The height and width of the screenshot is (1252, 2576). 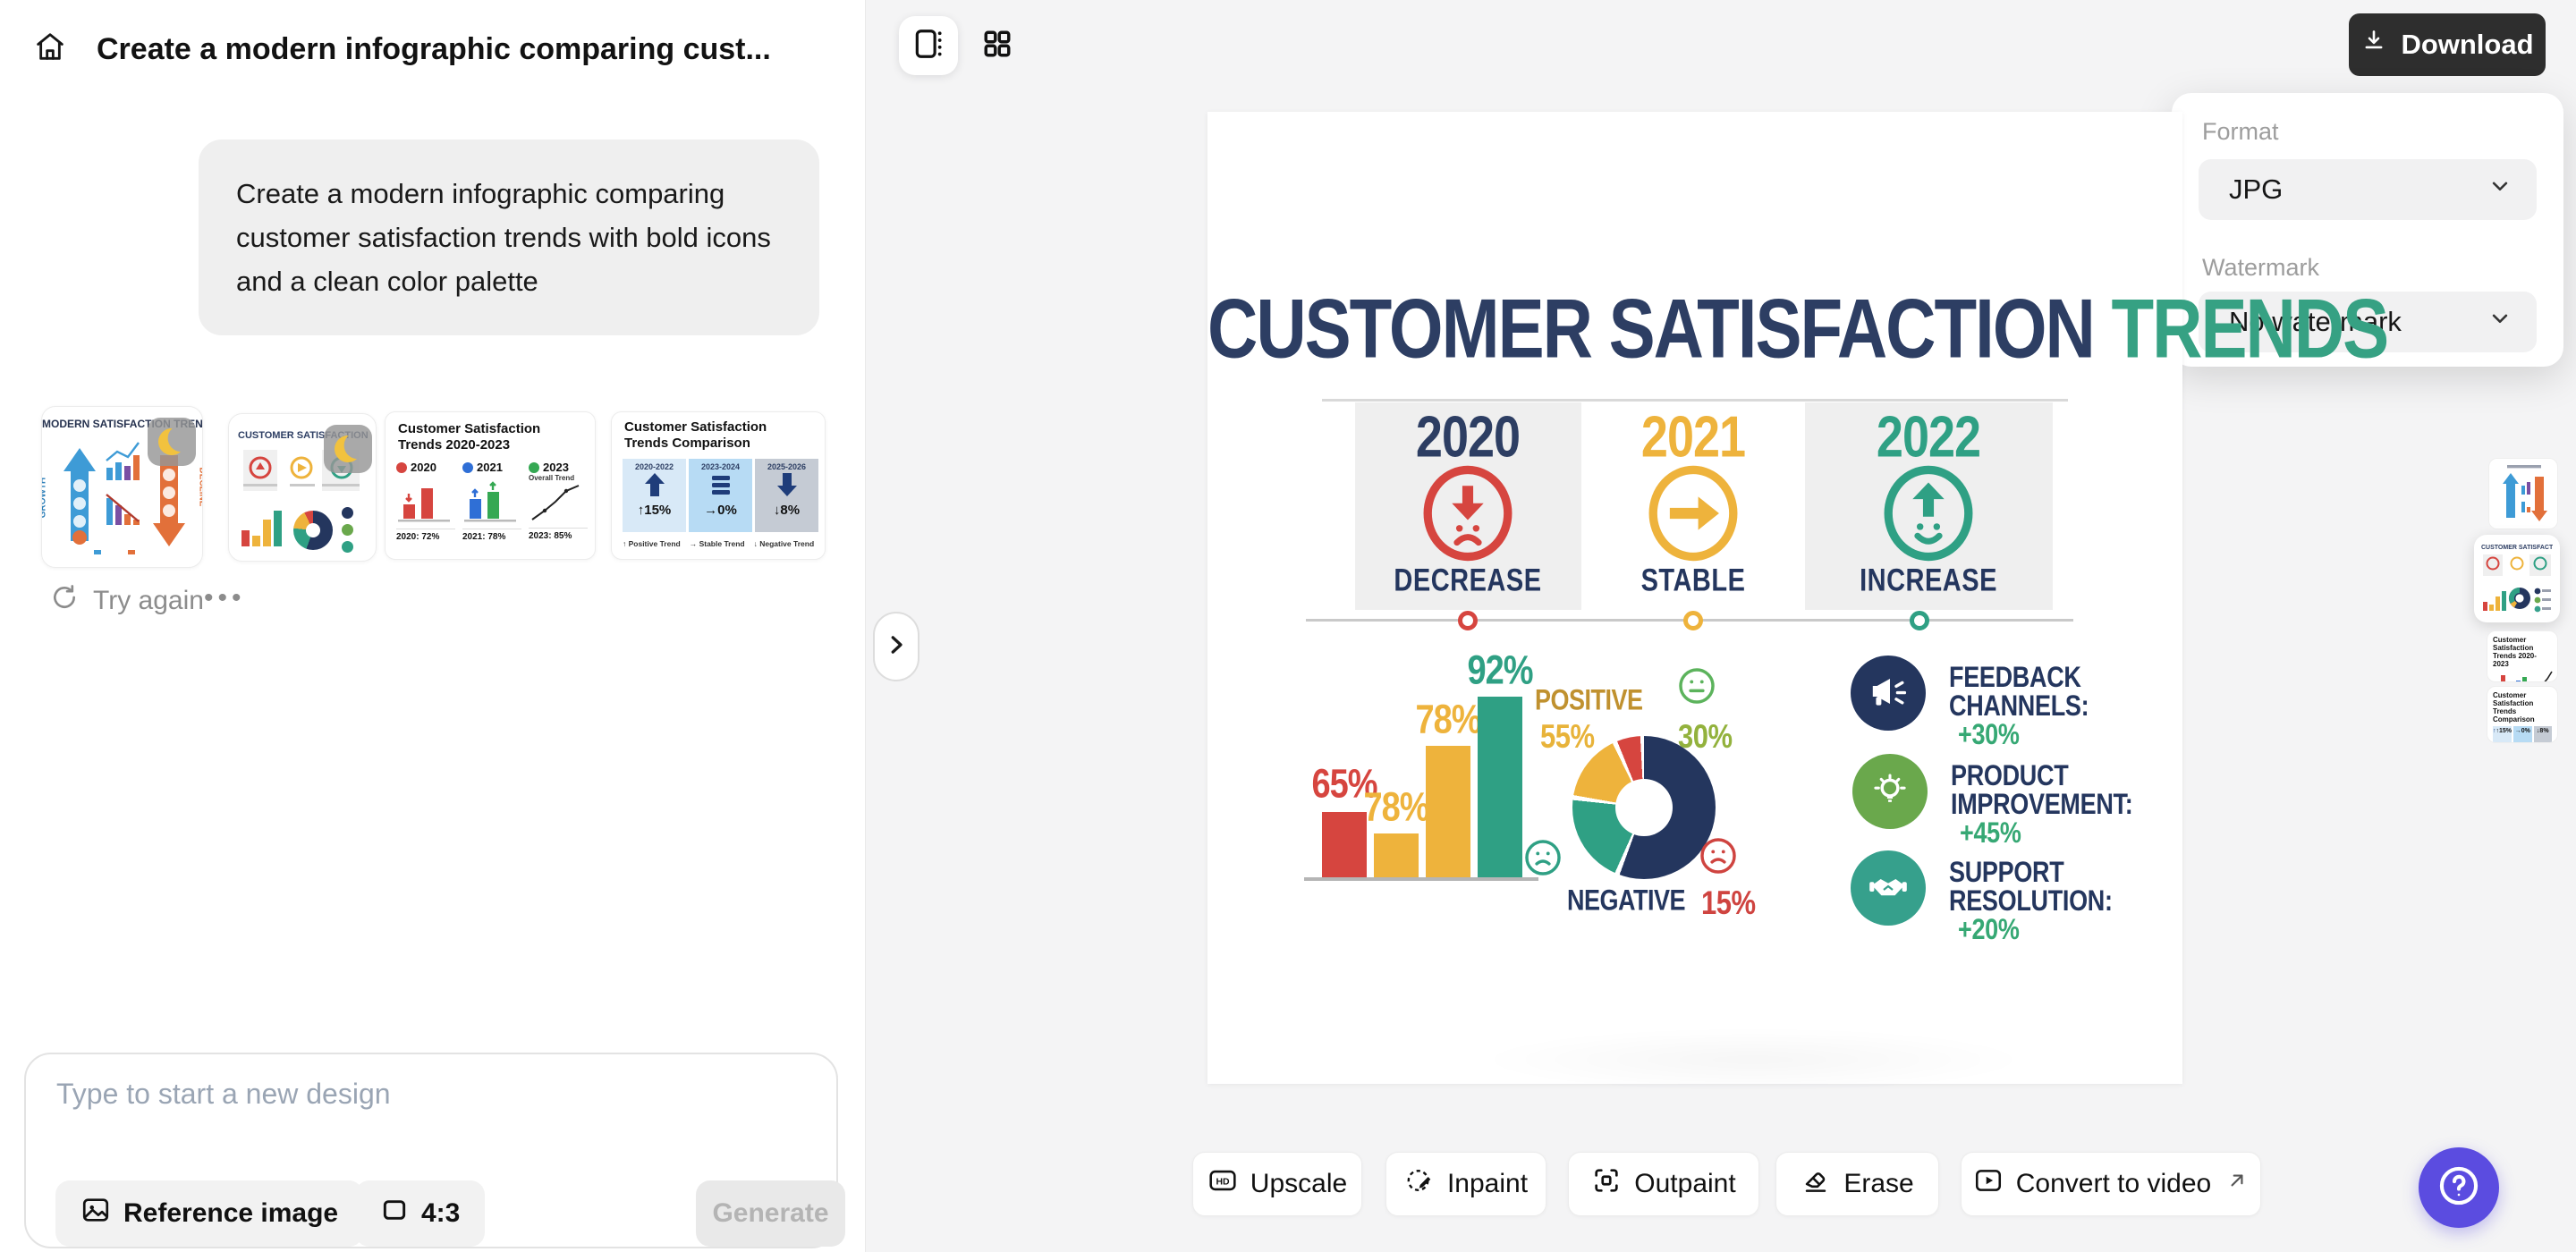 I want to click on single-view-button, so click(x=928, y=46).